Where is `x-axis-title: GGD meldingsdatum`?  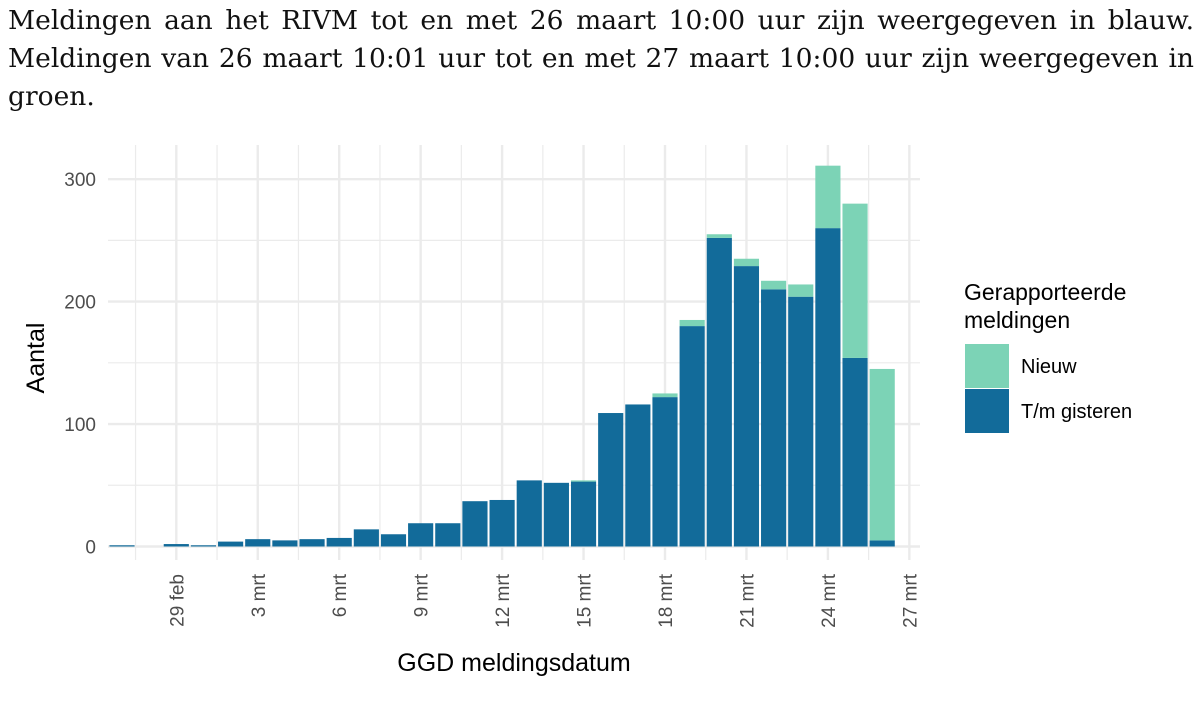
x-axis-title: GGD meldingsdatum is located at coordinates (513, 663).